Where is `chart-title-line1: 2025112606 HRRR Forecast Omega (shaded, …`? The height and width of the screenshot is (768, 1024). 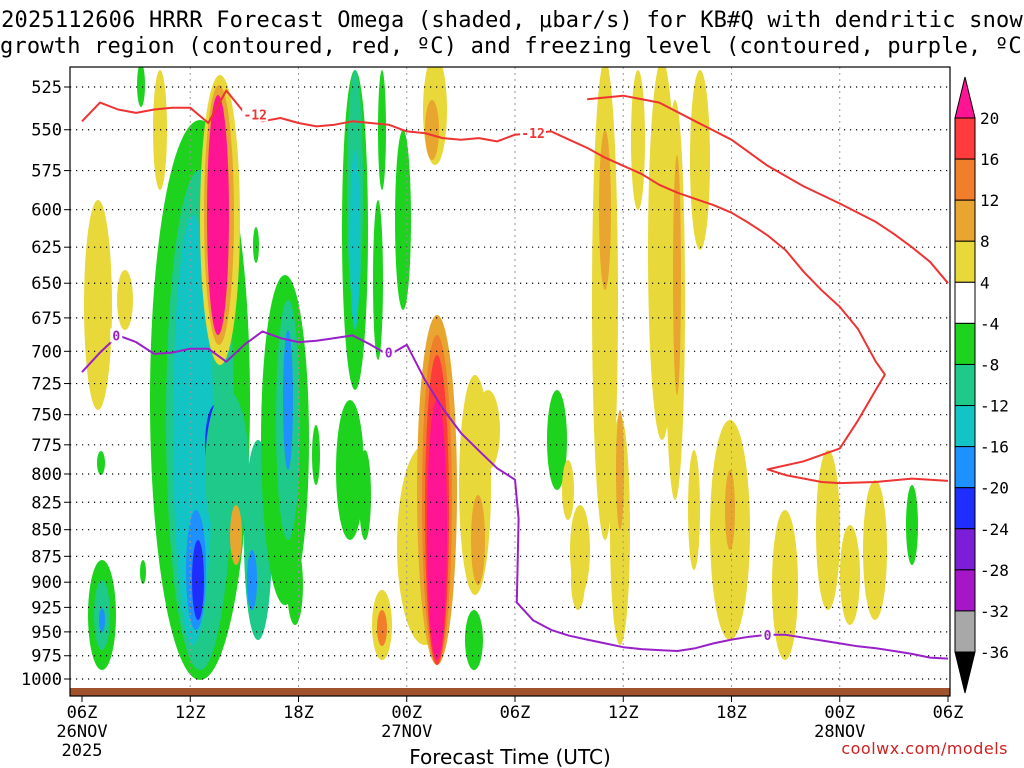 chart-title-line1: 2025112606 HRRR Forecast Omega (shaded, … is located at coordinates (512, 20).